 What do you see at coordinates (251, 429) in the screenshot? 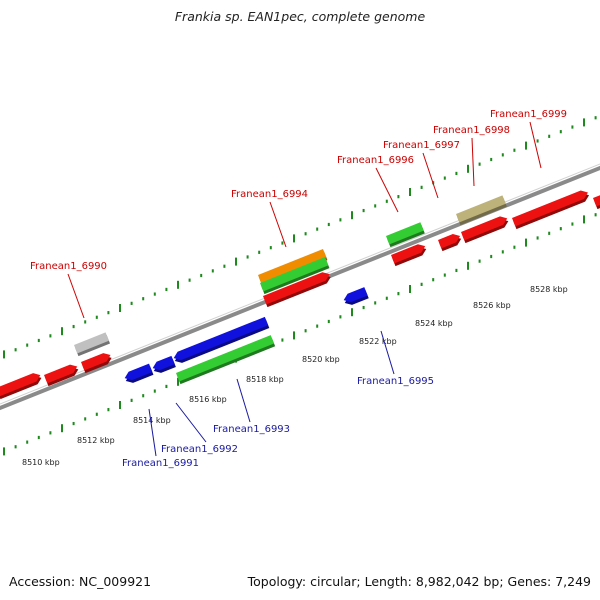
I see `gene-label-bottom: Franean1_6993` at bounding box center [251, 429].